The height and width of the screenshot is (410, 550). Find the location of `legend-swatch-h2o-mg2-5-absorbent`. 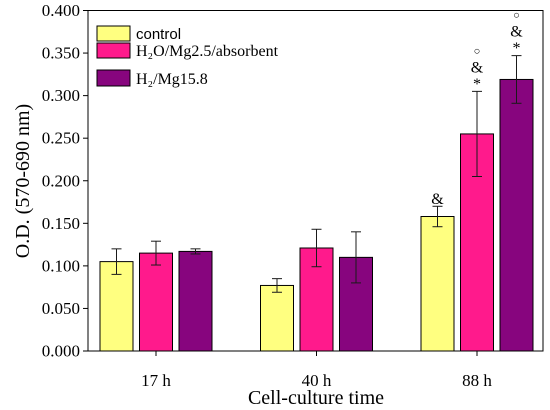

legend-swatch-h2o-mg2-5-absorbent is located at coordinates (113, 50).